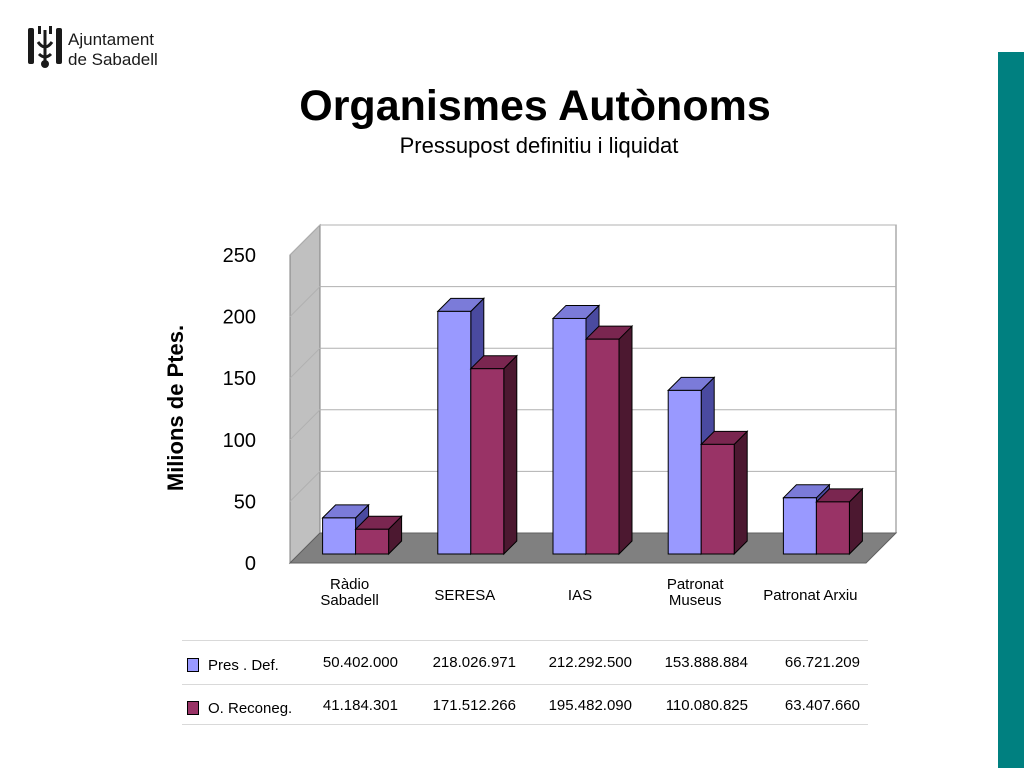 The image size is (1024, 768). Describe the element at coordinates (349, 600) in the screenshot. I see `x-tick-label-line: Sabadell` at that location.